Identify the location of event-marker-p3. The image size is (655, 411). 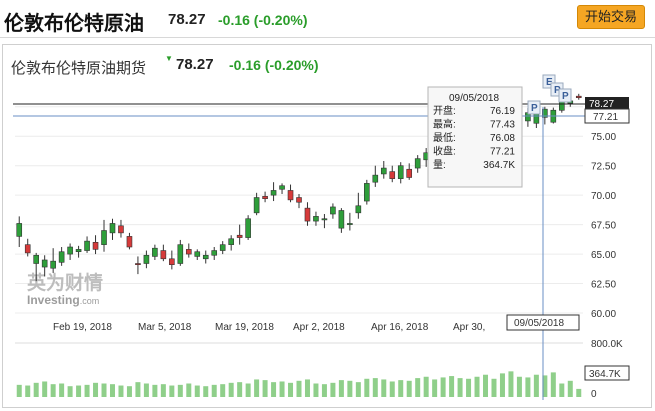
(534, 107).